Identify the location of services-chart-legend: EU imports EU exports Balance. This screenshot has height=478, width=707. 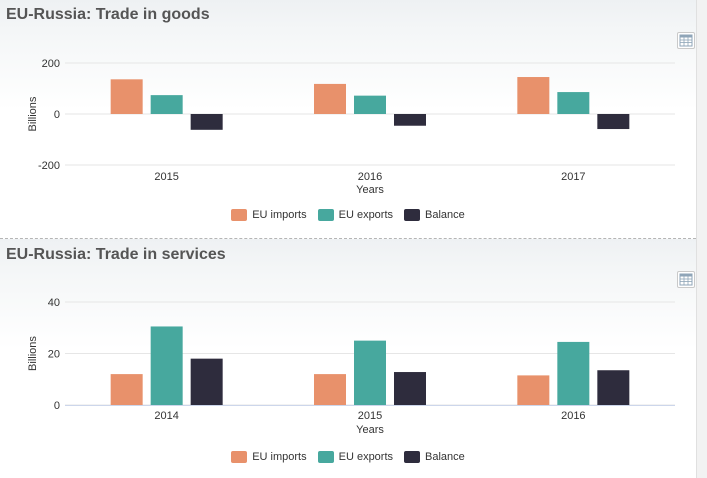
(348, 457).